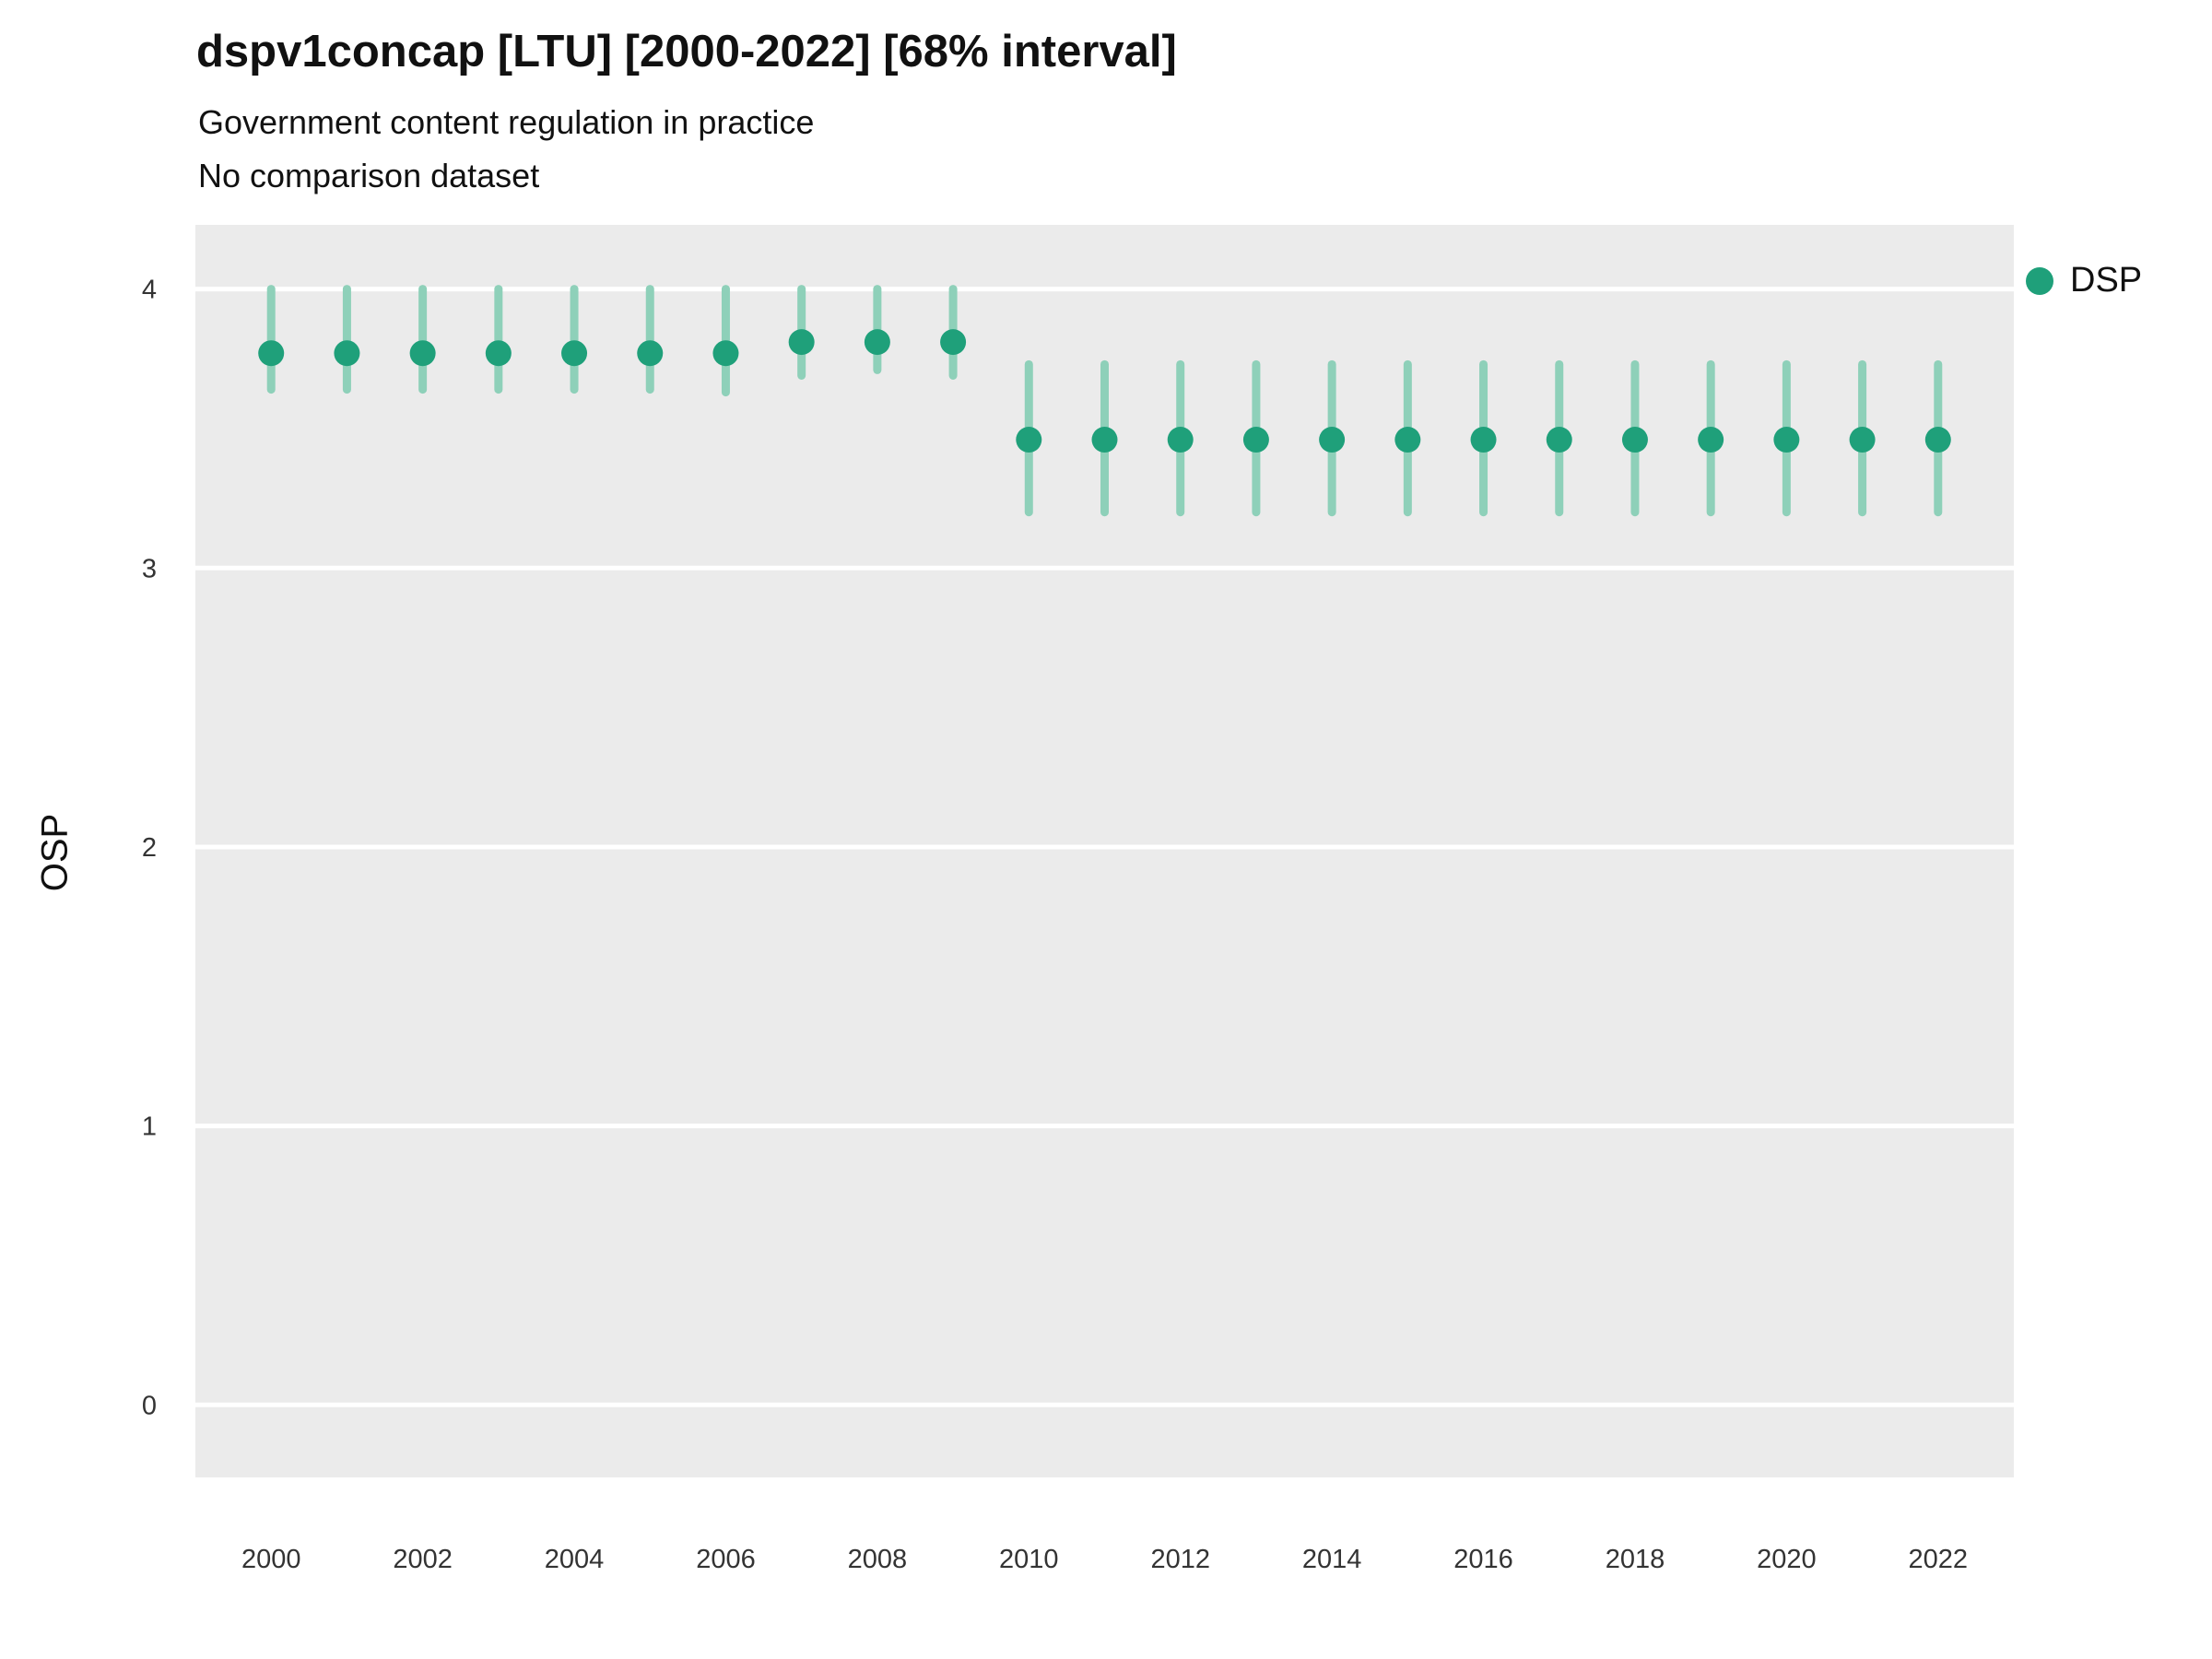 This screenshot has height=1659, width=2212. I want to click on y-tick-label: 2, so click(149, 848).